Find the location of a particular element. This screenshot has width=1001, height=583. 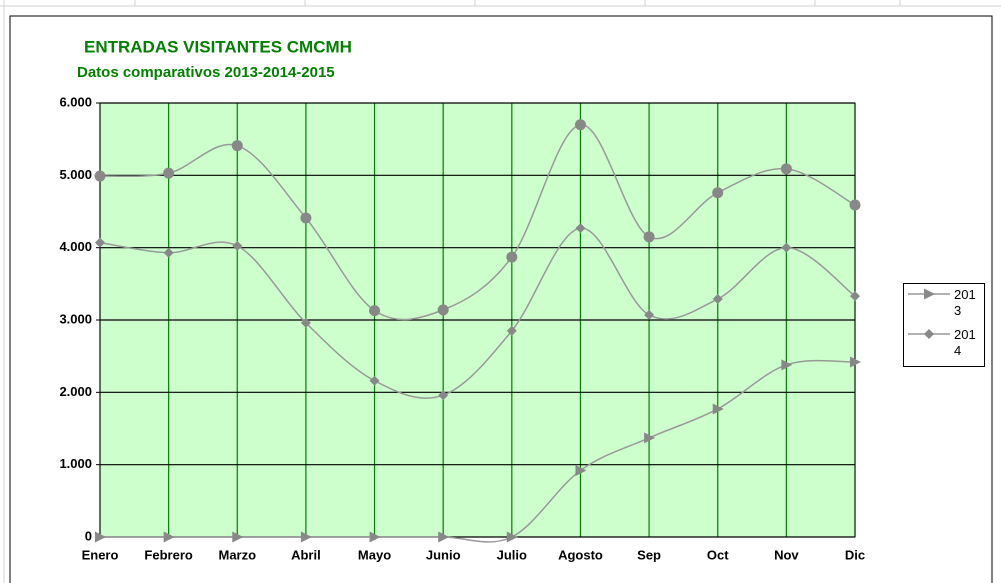

legend-item: 2013 is located at coordinates (945, 304).